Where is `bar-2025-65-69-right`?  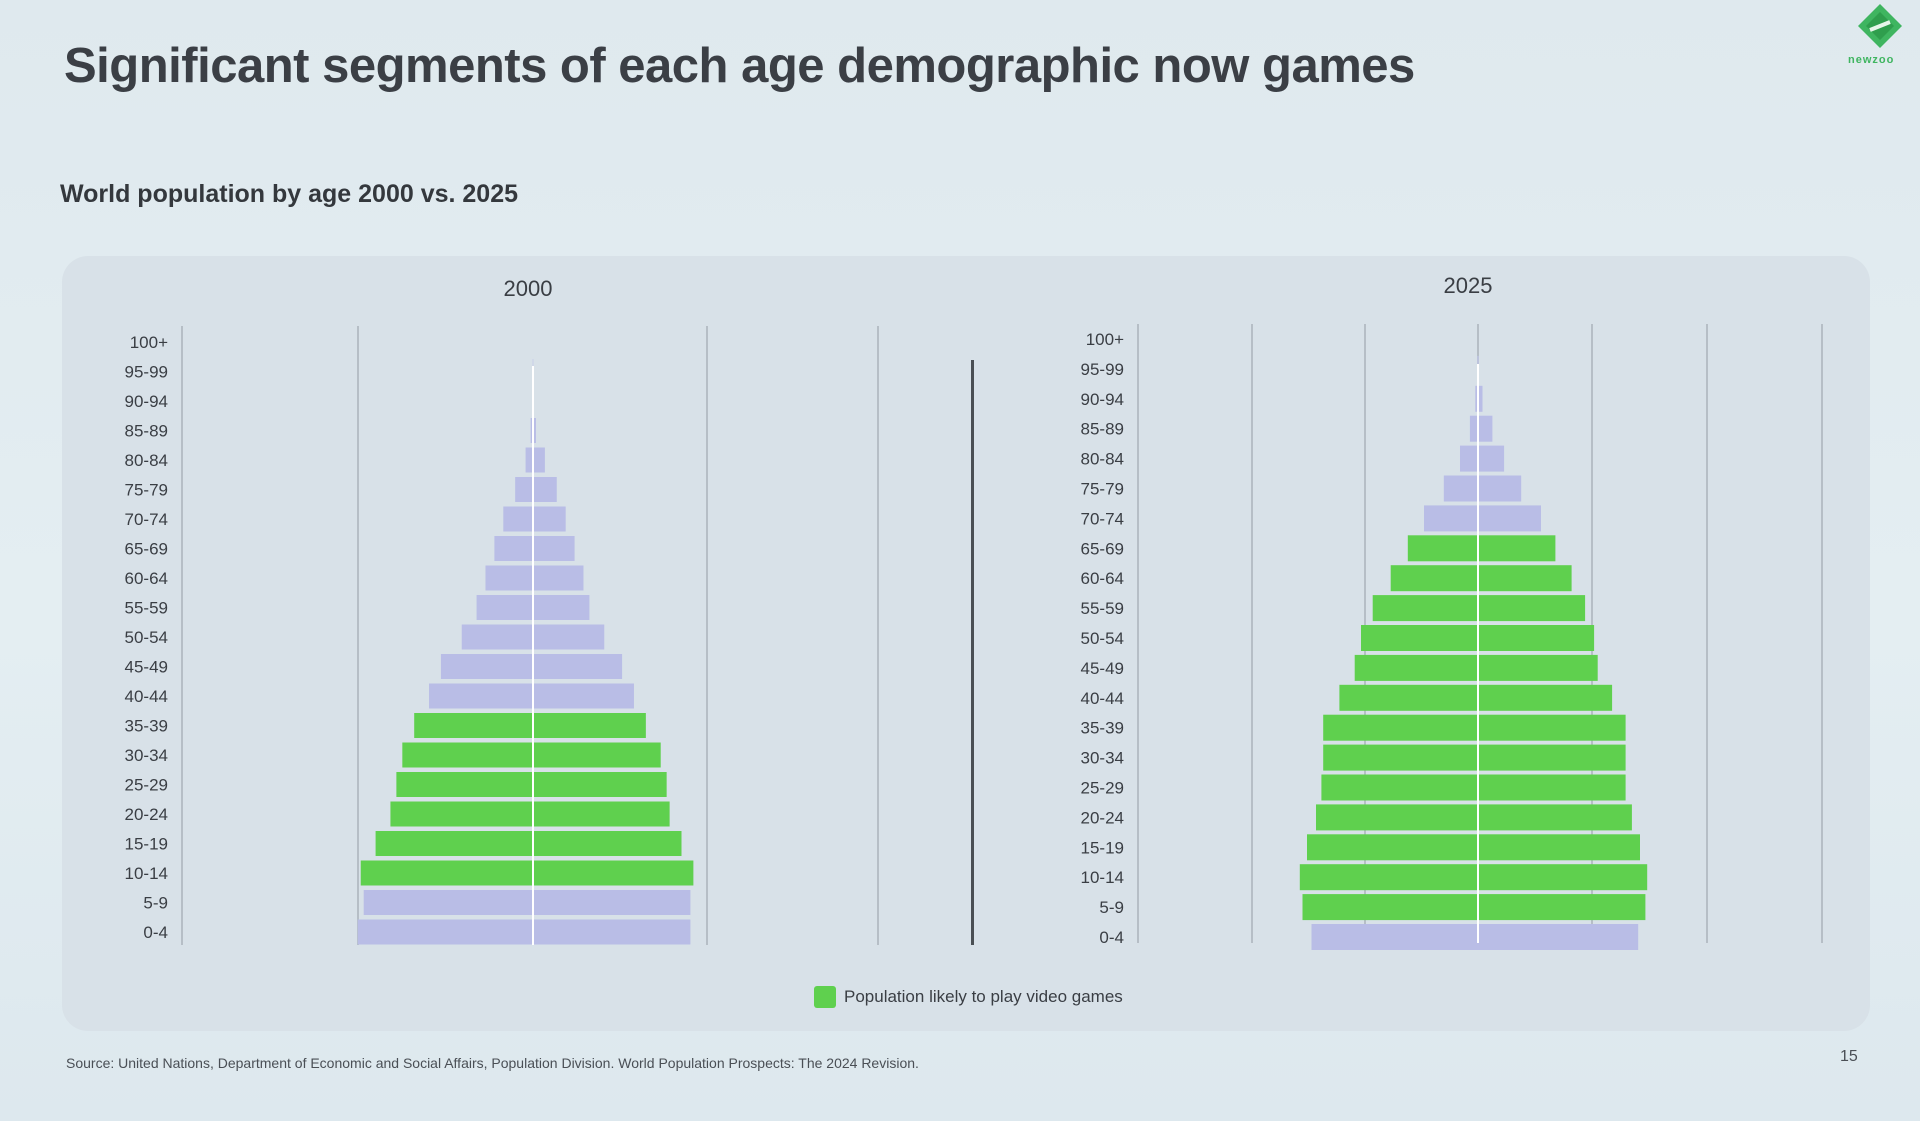 bar-2025-65-69-right is located at coordinates (1517, 548).